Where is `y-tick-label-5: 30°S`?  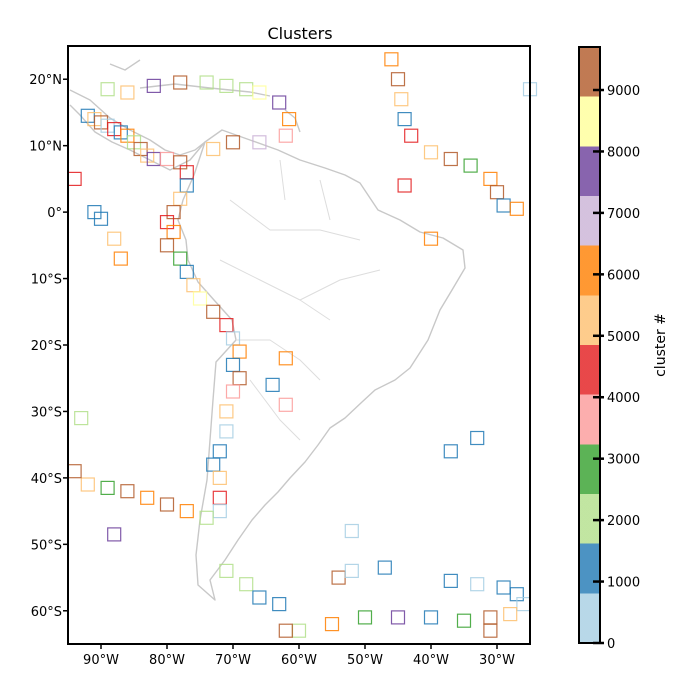
y-tick-label-5: 30°S is located at coordinates (46, 412).